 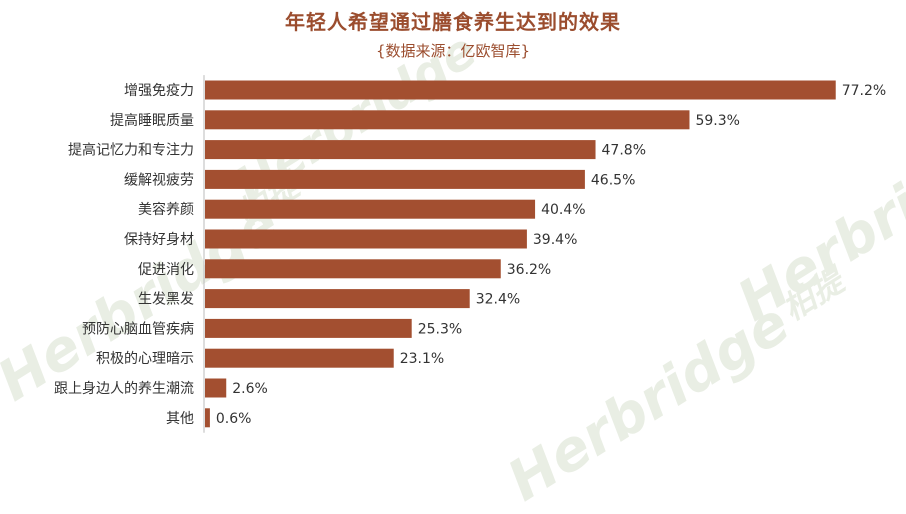 What do you see at coordinates (453, 51) in the screenshot?
I see `chart-subtitle: {数据来源：亿欧智库}` at bounding box center [453, 51].